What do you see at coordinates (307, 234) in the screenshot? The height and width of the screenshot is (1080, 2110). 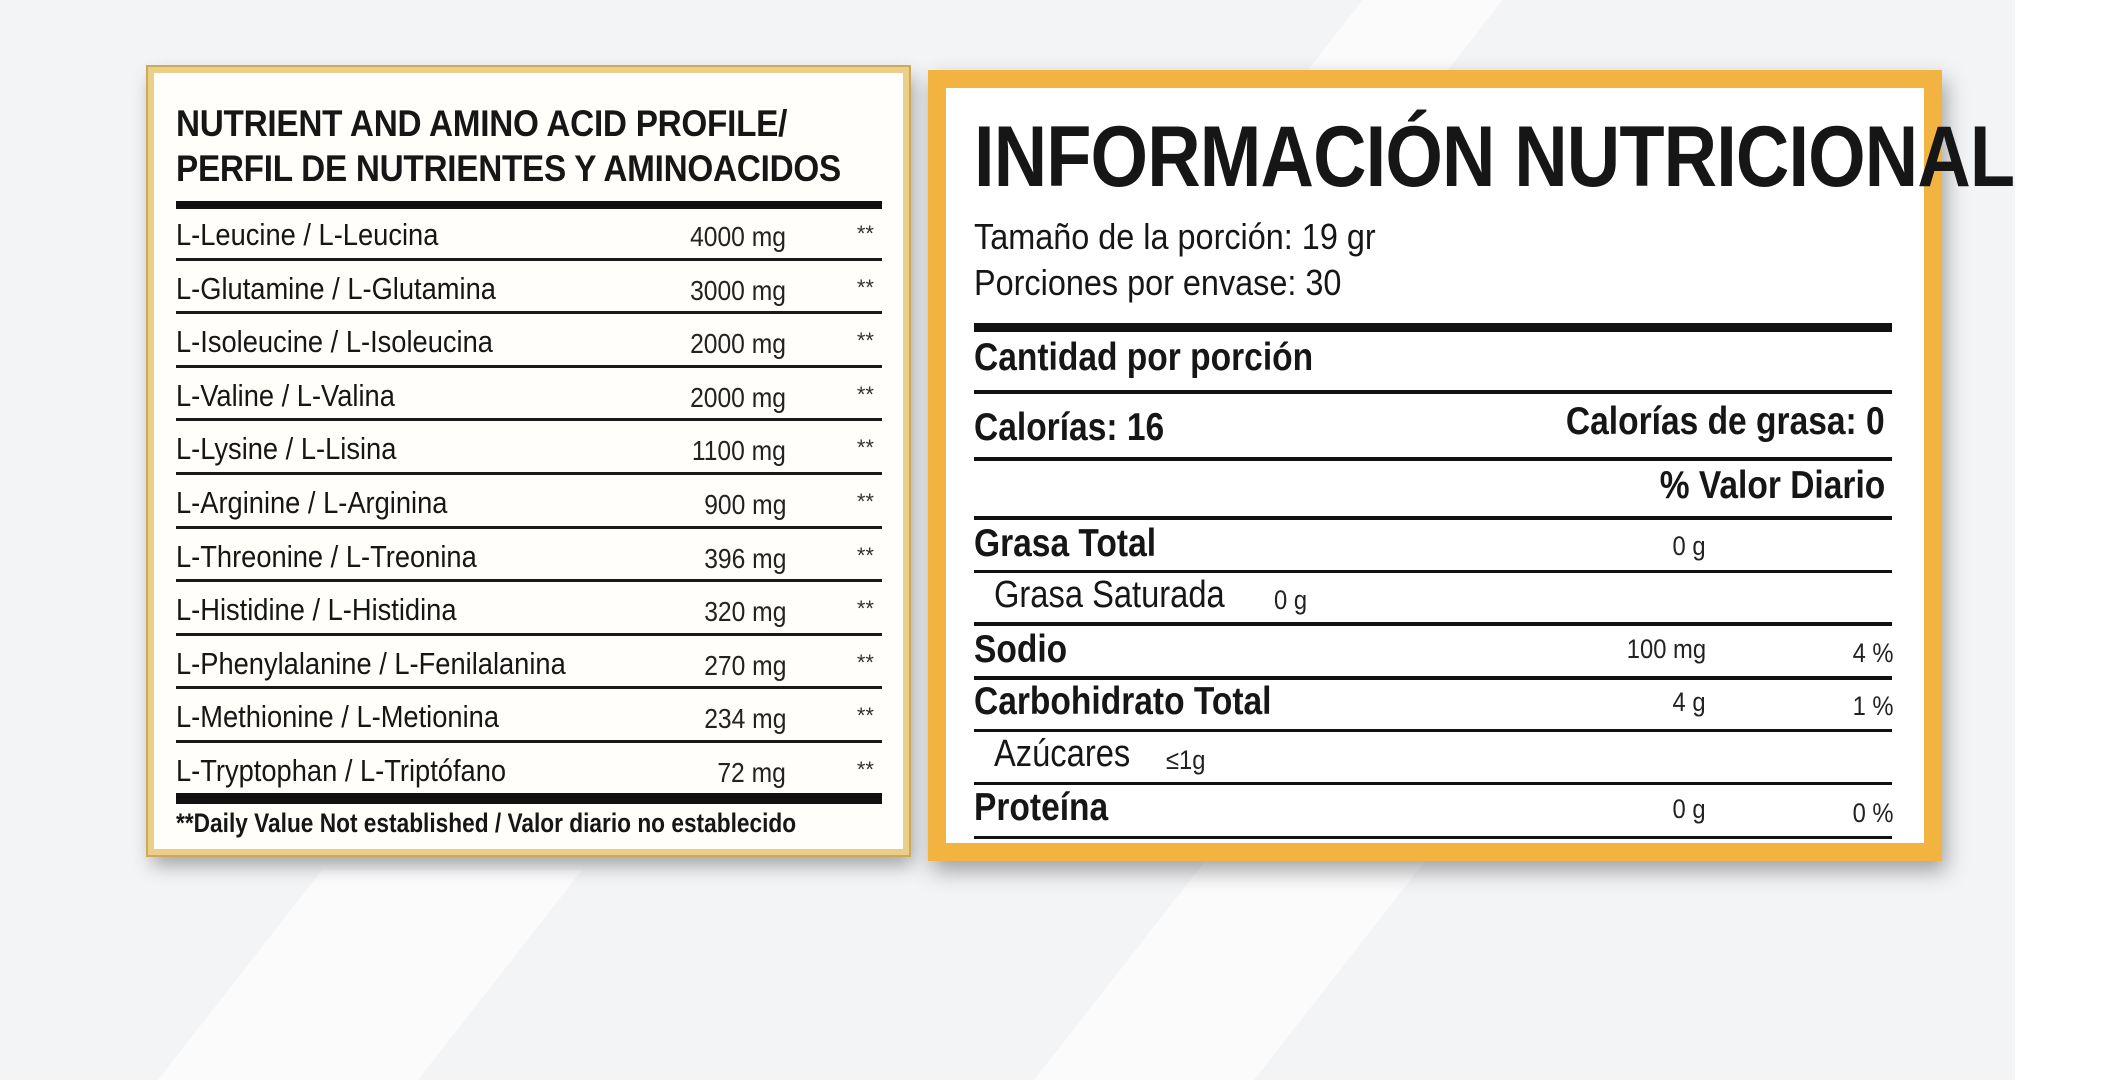 I see `amino-name: L-Leucine / L-Leucina` at bounding box center [307, 234].